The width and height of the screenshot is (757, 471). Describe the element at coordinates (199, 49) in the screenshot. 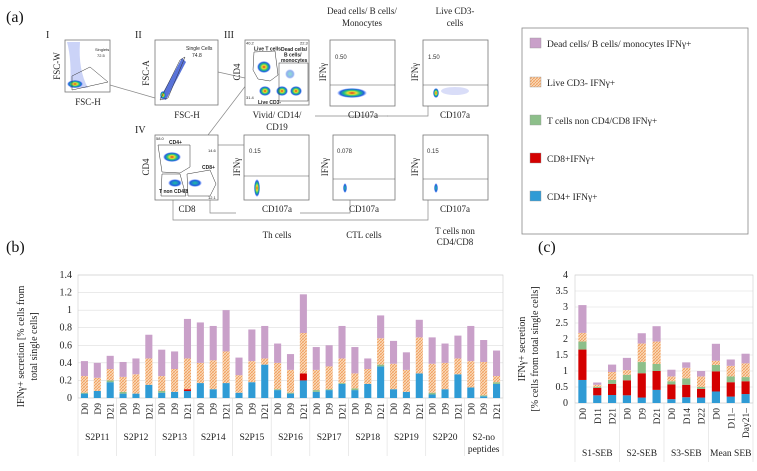

I see `gate-label: Single Cells` at that location.